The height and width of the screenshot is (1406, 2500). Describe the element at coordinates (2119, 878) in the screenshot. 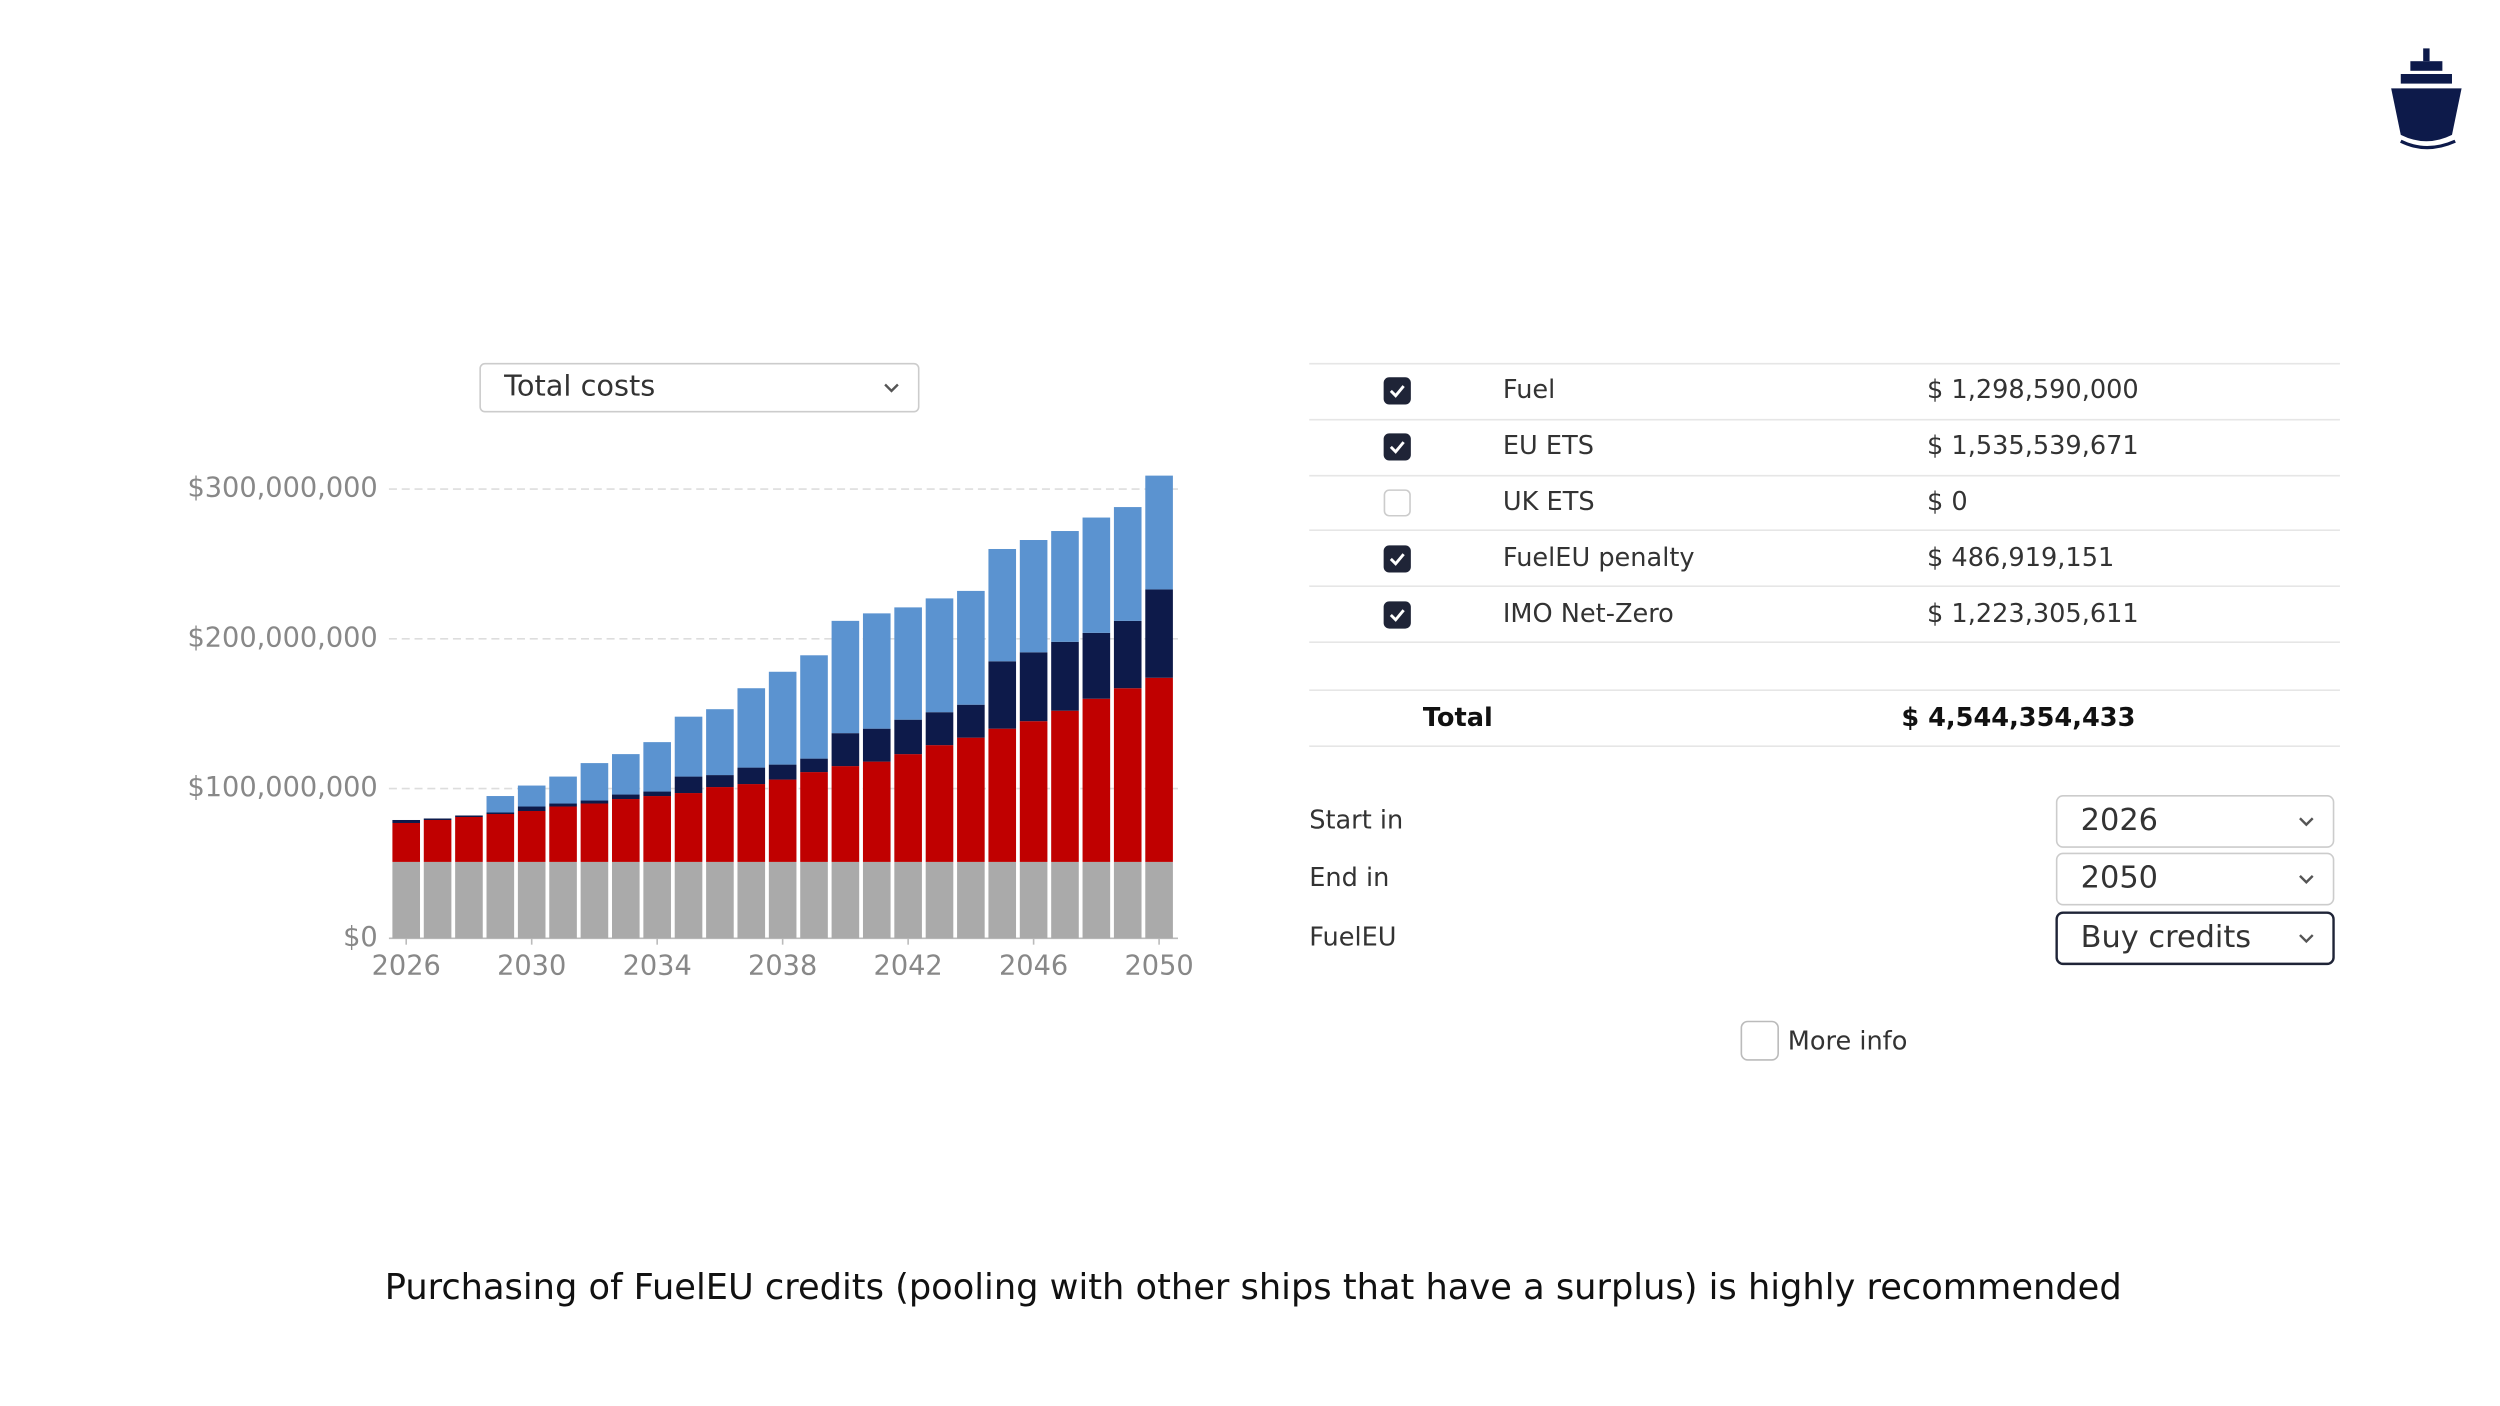

I see `setting-value: 2050` at that location.